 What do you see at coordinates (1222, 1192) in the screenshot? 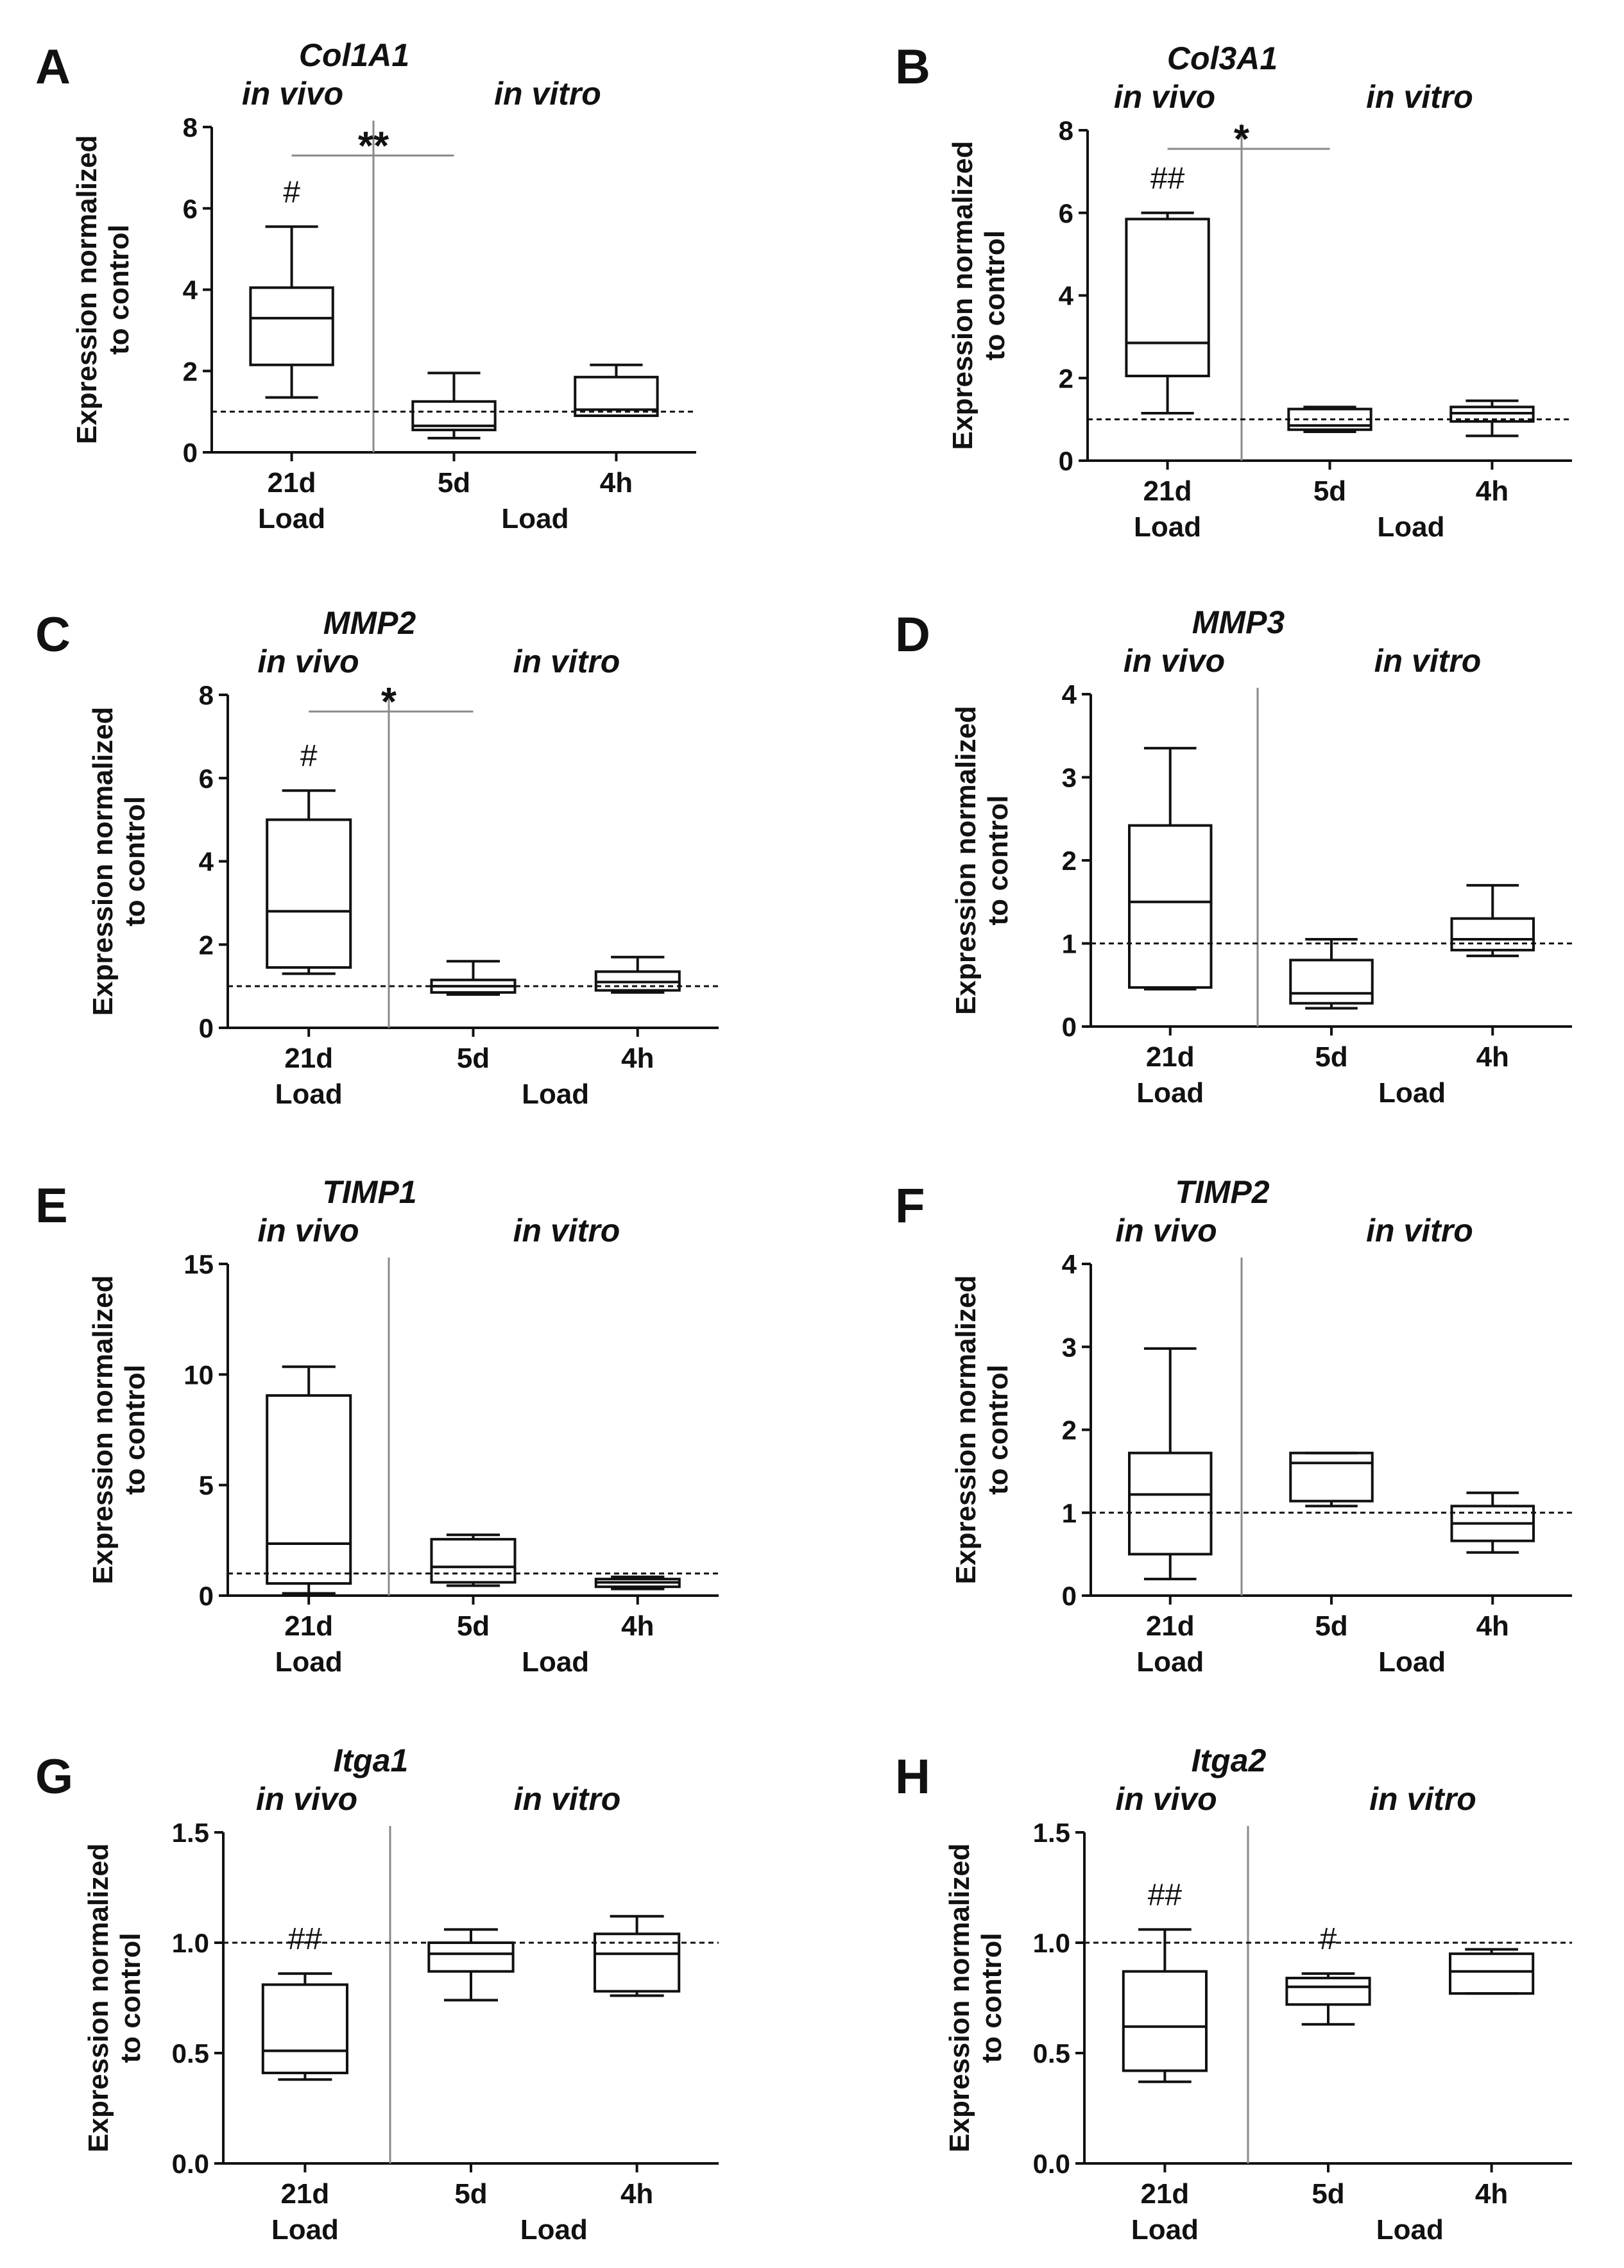
I see `gene-title: TIMP2` at bounding box center [1222, 1192].